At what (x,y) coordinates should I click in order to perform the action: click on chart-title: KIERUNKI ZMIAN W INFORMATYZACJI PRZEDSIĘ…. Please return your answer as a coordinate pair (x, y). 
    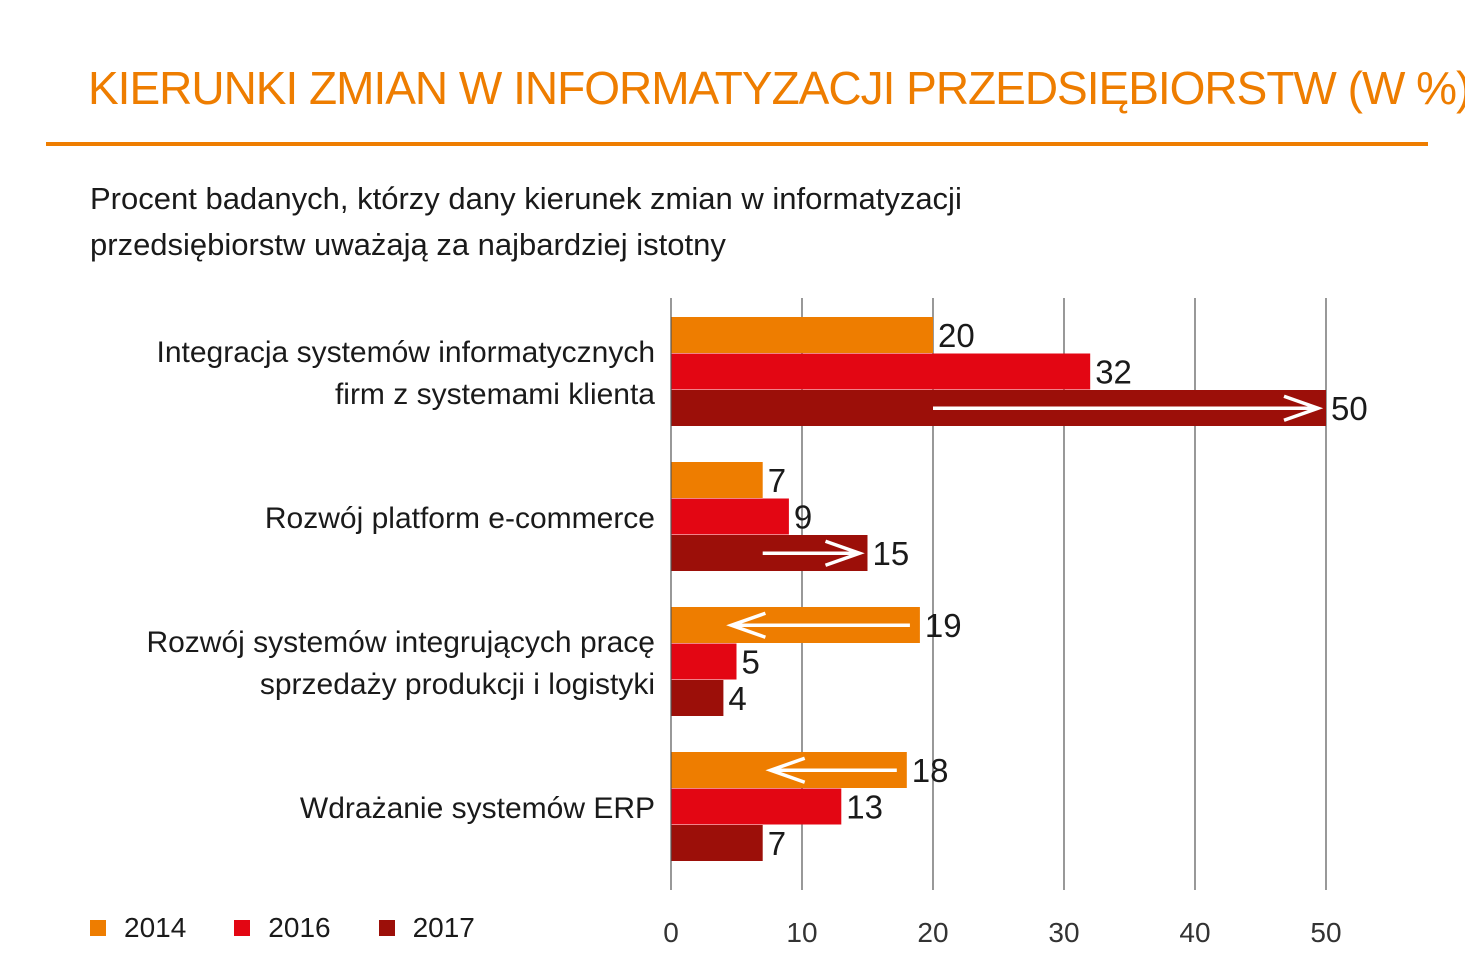
    Looking at the image, I should click on (776, 88).